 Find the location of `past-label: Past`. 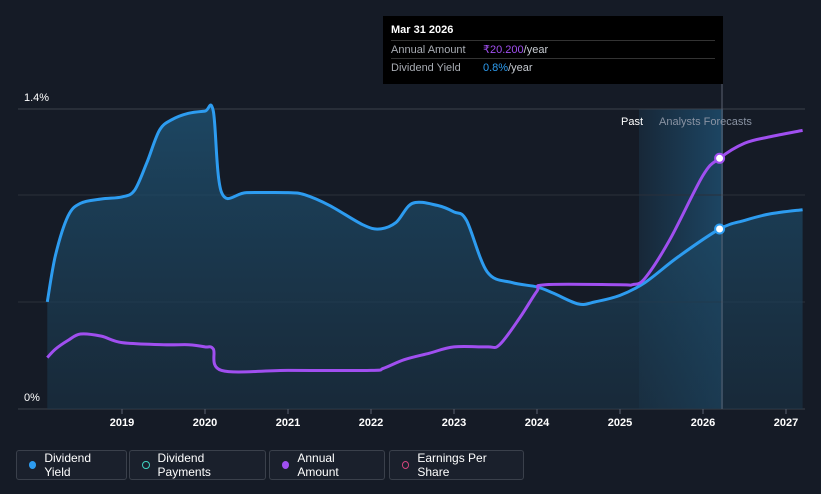

past-label: Past is located at coordinates (632, 122).